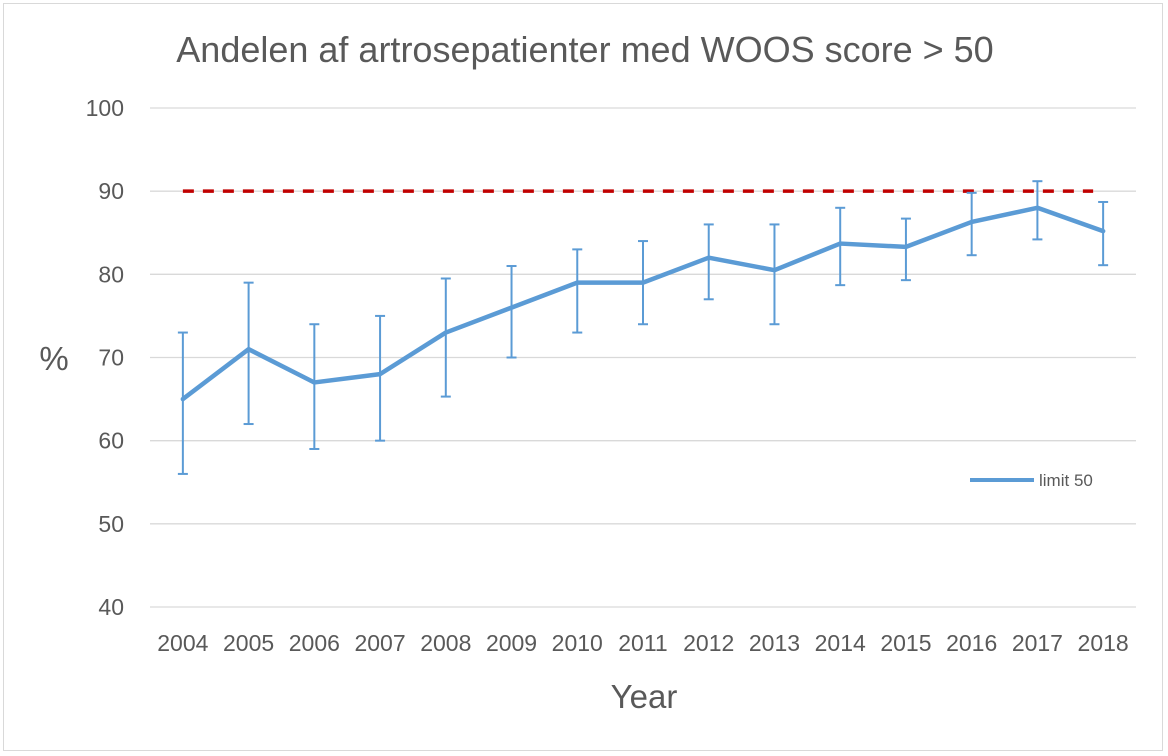  Describe the element at coordinates (111, 358) in the screenshot. I see `y-tick-label: 70` at that location.